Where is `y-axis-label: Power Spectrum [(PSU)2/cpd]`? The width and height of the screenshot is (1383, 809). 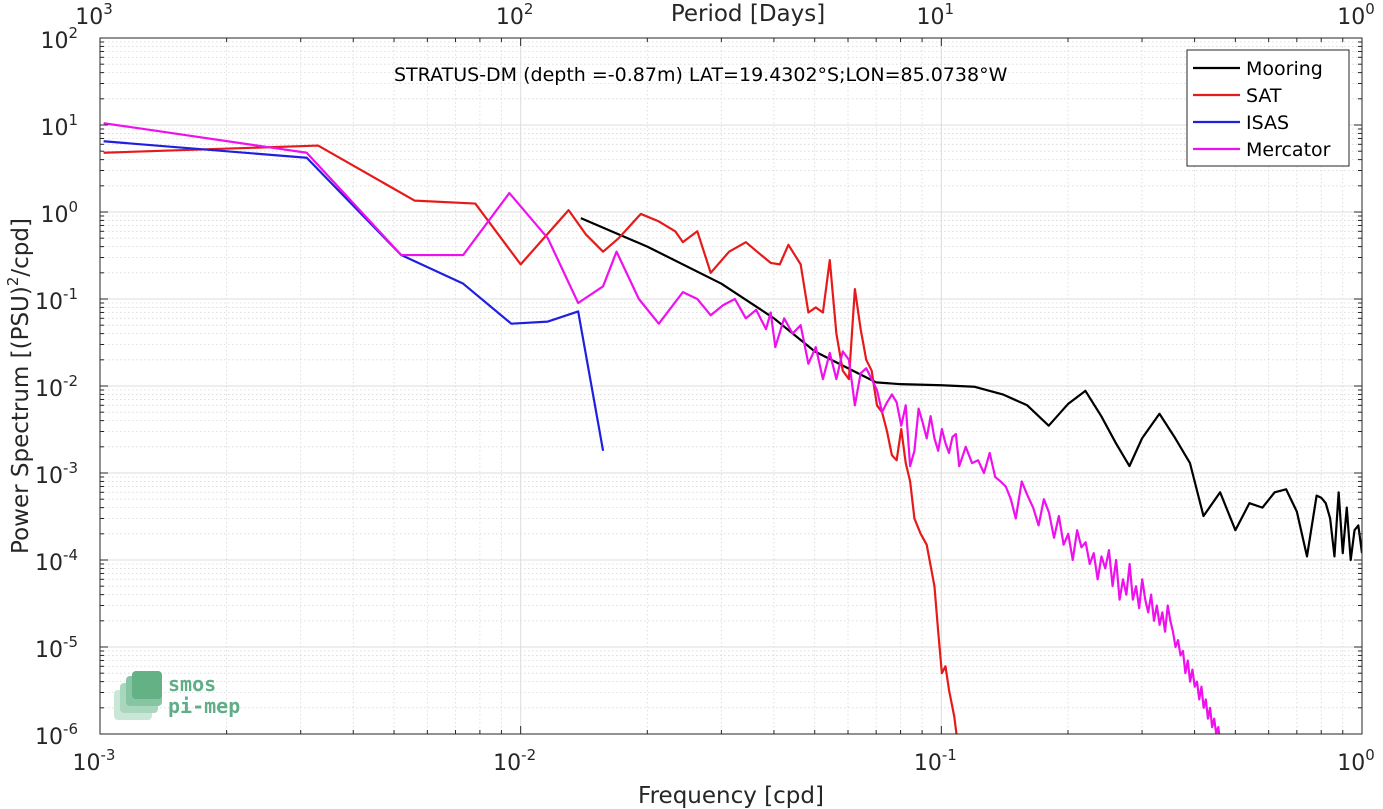
y-axis-label: Power Spectrum [(PSU)2/cpd] is located at coordinates (19, 386).